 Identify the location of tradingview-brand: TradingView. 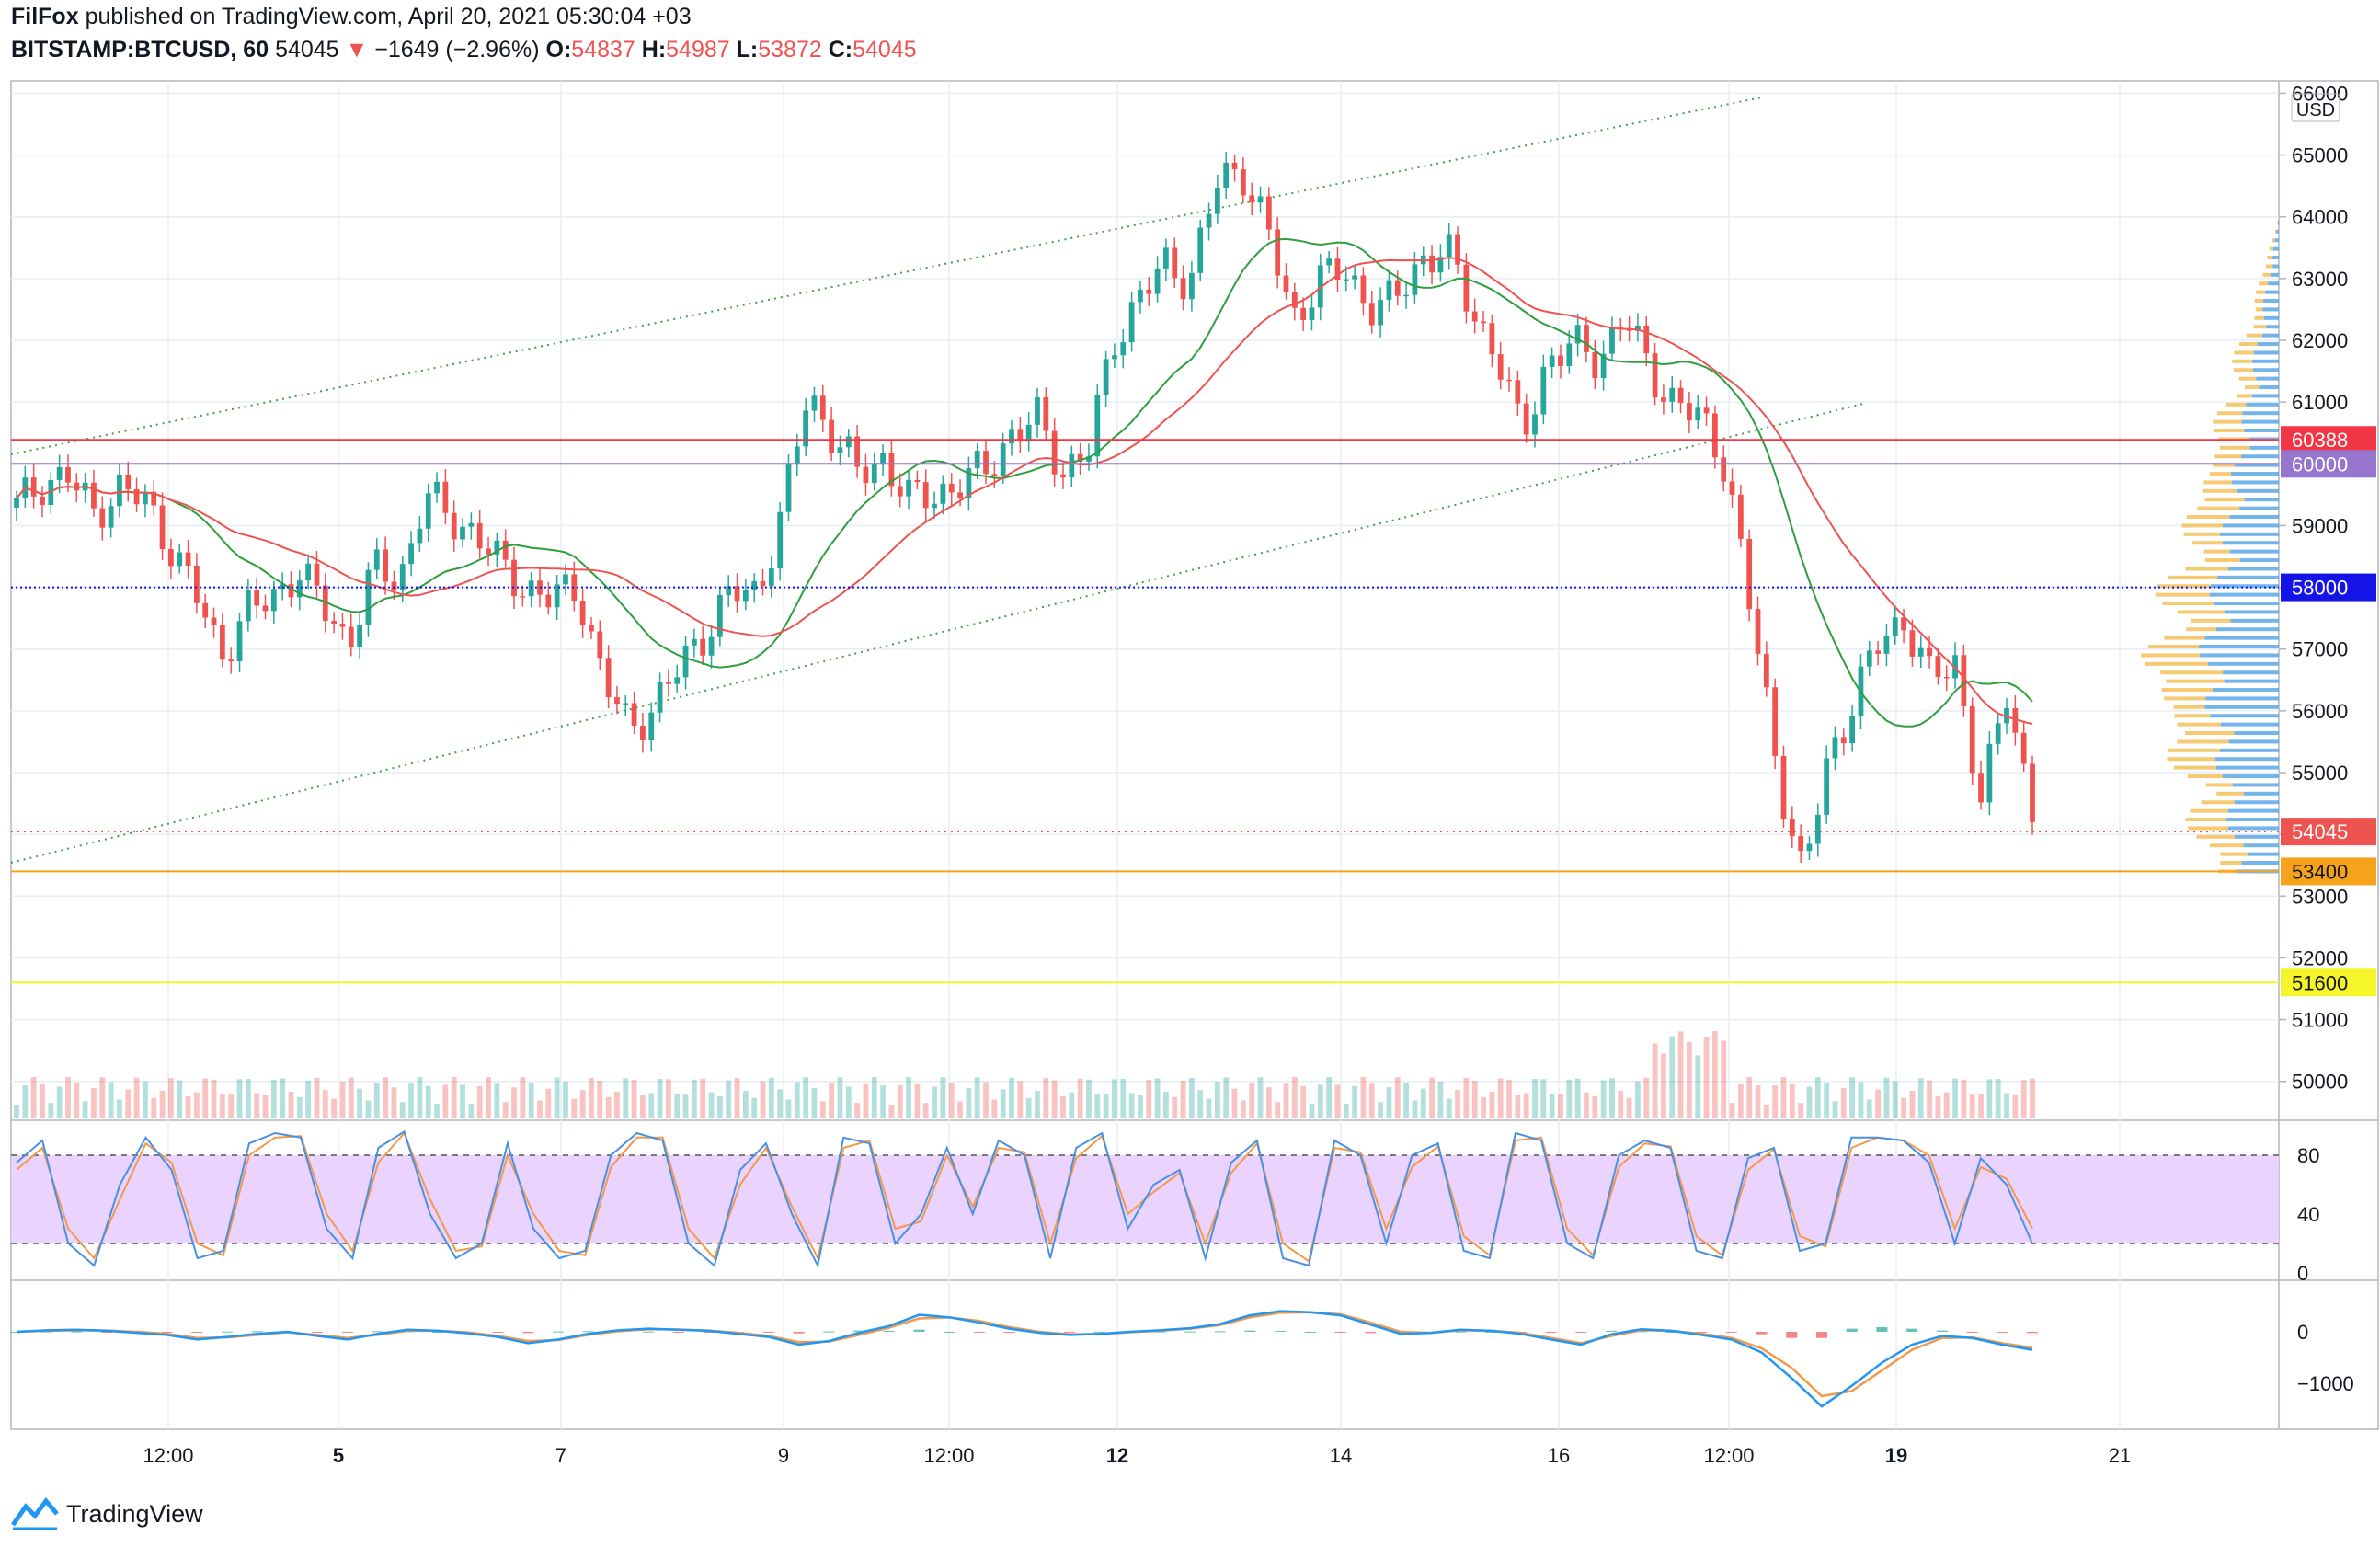
(134, 1513).